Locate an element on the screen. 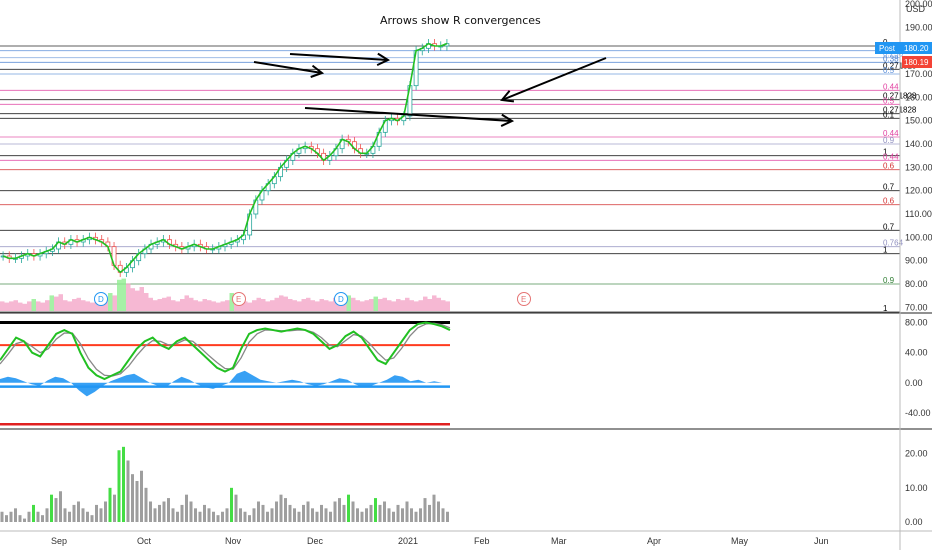 This screenshot has width=932, height=550. price-tick-label: 90.00 is located at coordinates (916, 261).